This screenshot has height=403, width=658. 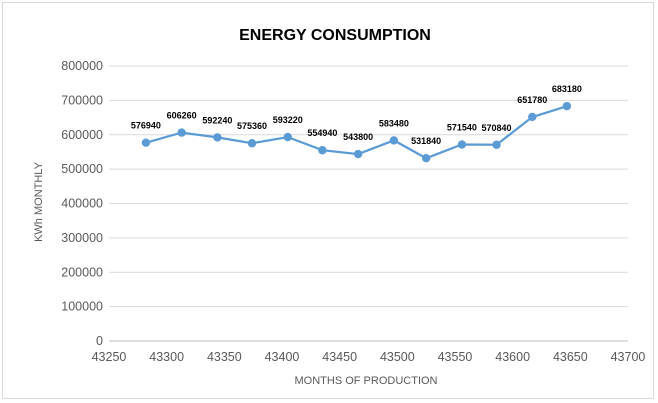 What do you see at coordinates (182, 116) in the screenshot?
I see `data-label: 606260` at bounding box center [182, 116].